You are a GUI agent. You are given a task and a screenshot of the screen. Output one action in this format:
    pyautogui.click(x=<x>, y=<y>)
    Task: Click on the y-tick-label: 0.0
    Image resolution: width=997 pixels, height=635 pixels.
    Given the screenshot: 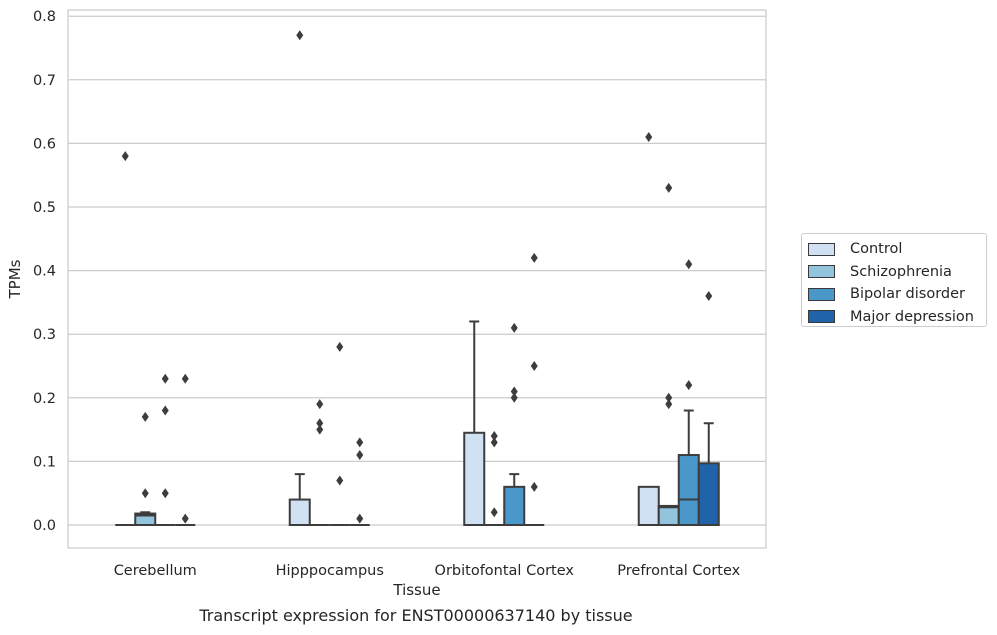 What is the action you would take?
    pyautogui.click(x=44, y=526)
    